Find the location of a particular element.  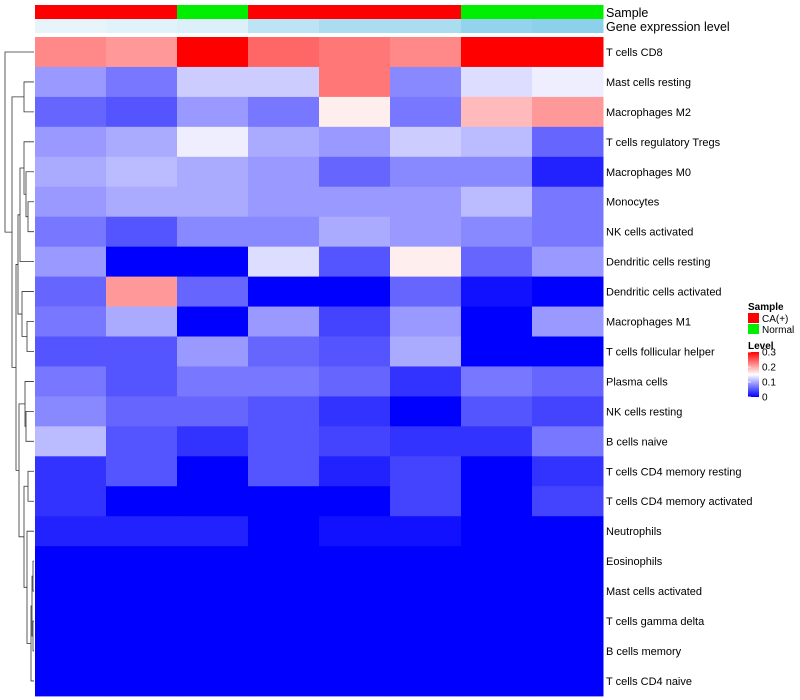

row-label: Macrophages M2 is located at coordinates (648, 113).